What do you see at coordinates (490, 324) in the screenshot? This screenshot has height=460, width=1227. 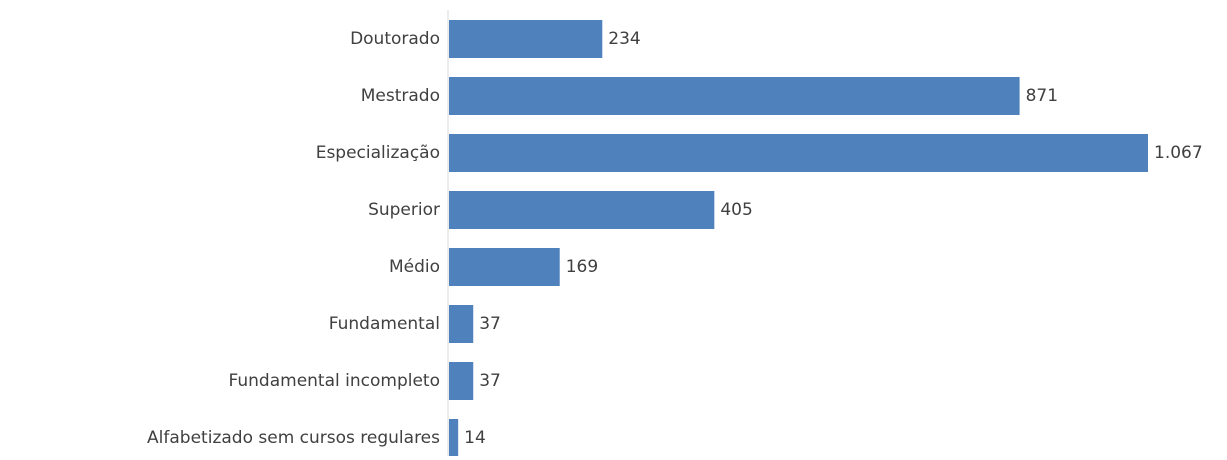 I see `value-label-6: 37` at bounding box center [490, 324].